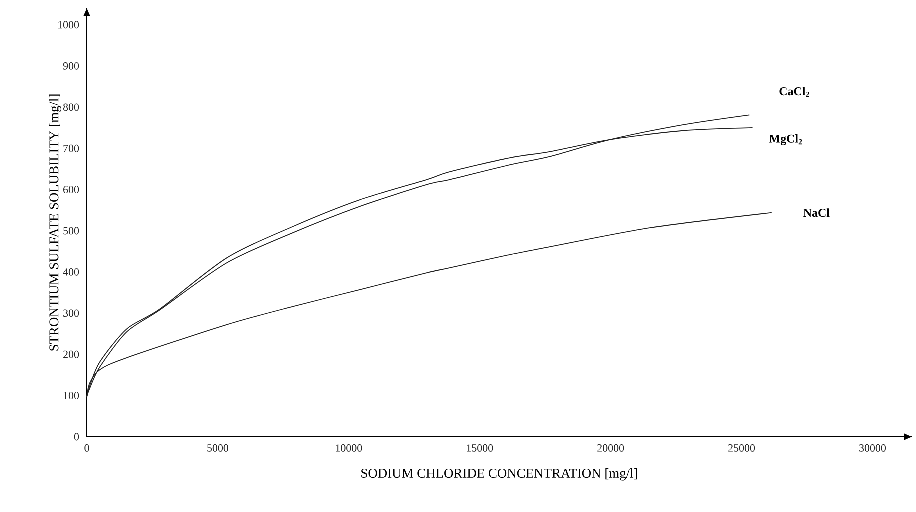 The image size is (916, 512). Describe the element at coordinates (873, 448) in the screenshot. I see `x-tick-label: 30000` at that location.